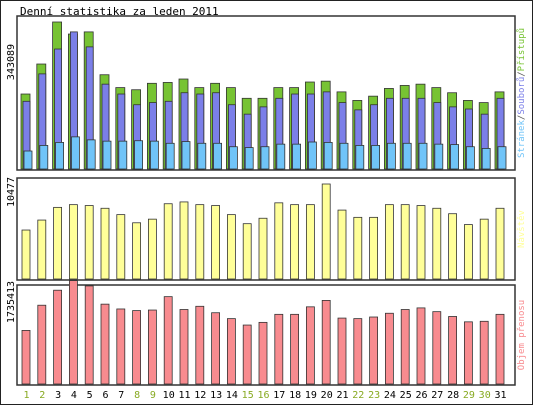 The height and width of the screenshot is (405, 533). What do you see at coordinates (405, 347) in the screenshot?
I see `bar-transfer-objem-přenosu-25` at bounding box center [405, 347].